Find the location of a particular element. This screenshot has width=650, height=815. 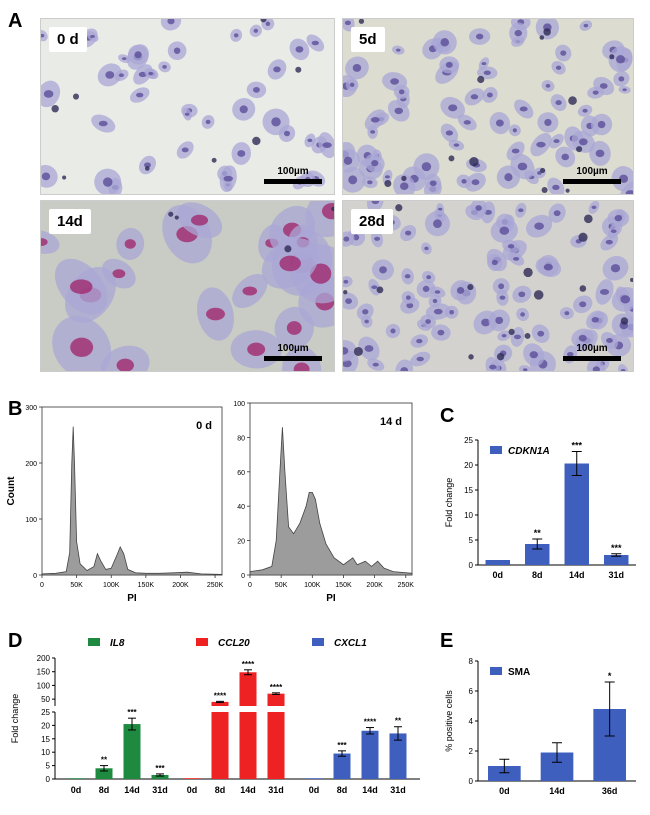

x-tick-label: 0 is located at coordinates (250, 585).